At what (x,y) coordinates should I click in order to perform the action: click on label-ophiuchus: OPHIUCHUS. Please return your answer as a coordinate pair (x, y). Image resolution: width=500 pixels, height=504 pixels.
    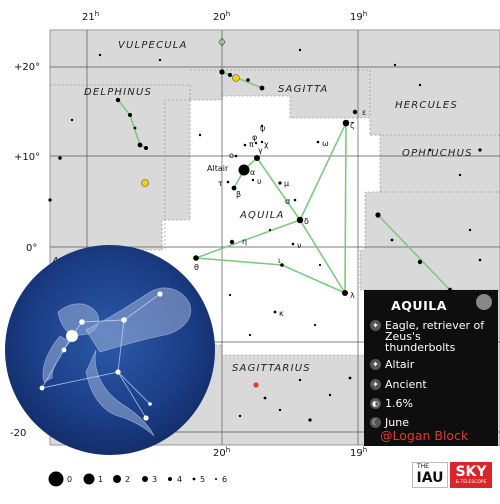
    Looking at the image, I should click on (437, 153).